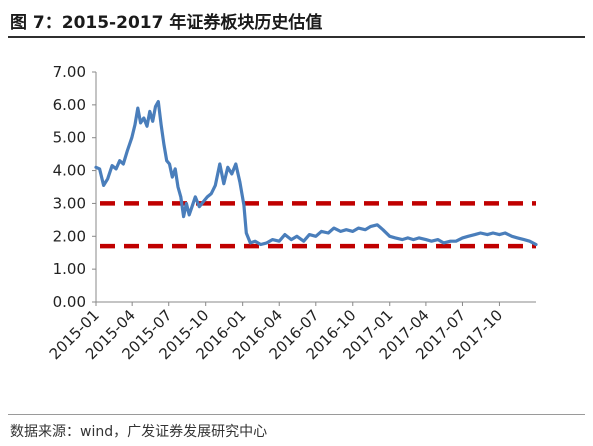 Image resolution: width=593 pixels, height=446 pixels. What do you see at coordinates (69, 302) in the screenshot?
I see `y-tick-label: 0.00` at bounding box center [69, 302].